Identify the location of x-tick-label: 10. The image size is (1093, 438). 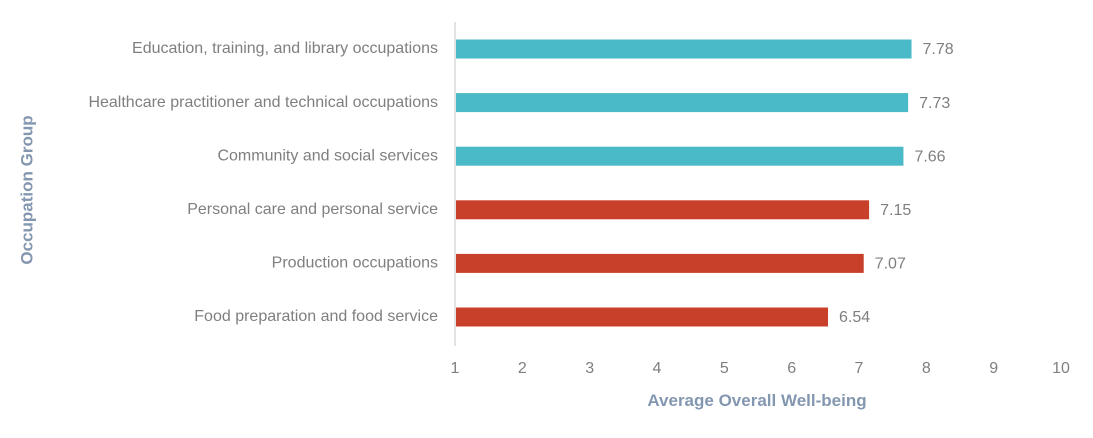
(1061, 368).